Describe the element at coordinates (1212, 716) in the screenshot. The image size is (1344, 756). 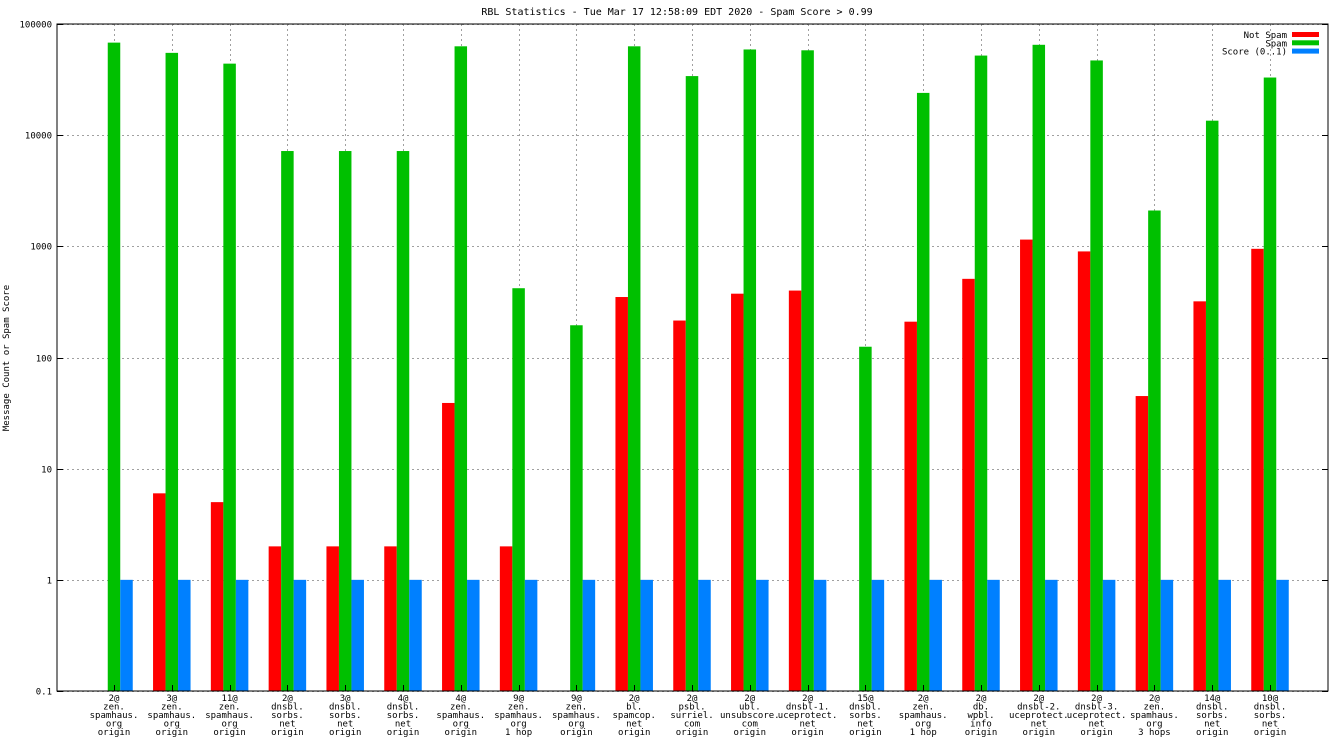
I see `x-tick-label: 14@ dnsbl. sorbs. net origin` at that location.